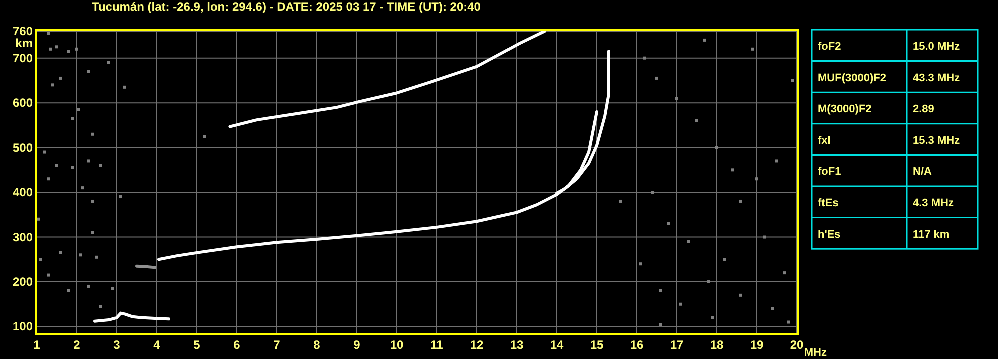 This screenshot has width=998, height=359. Describe the element at coordinates (845, 110) in the screenshot. I see `category-label: M(3000)F2` at that location.